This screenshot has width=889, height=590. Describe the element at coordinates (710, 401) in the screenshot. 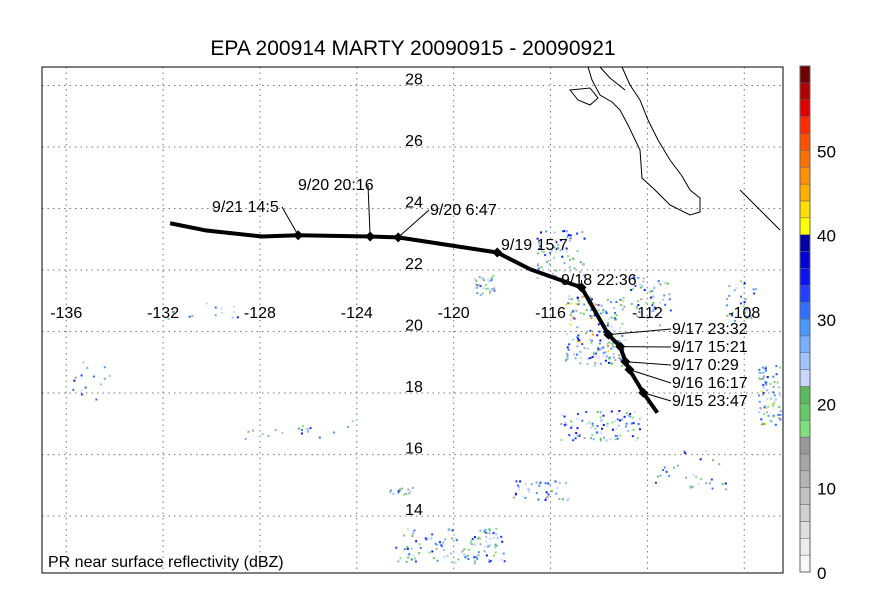

I see `overpass-label: 9/15 23:47` at that location.